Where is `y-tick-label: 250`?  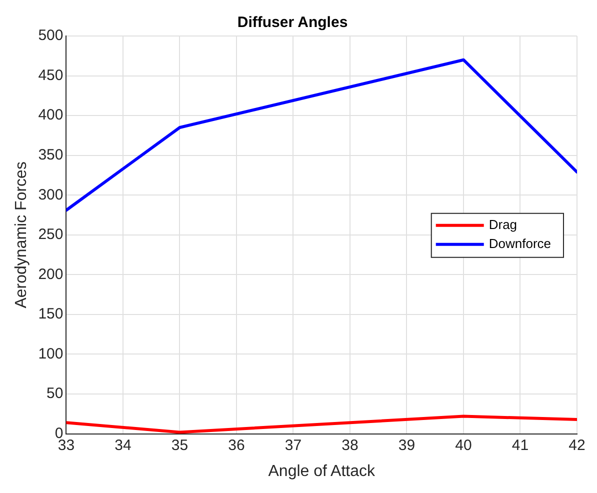
y-tick-label: 250 is located at coordinates (51, 235).